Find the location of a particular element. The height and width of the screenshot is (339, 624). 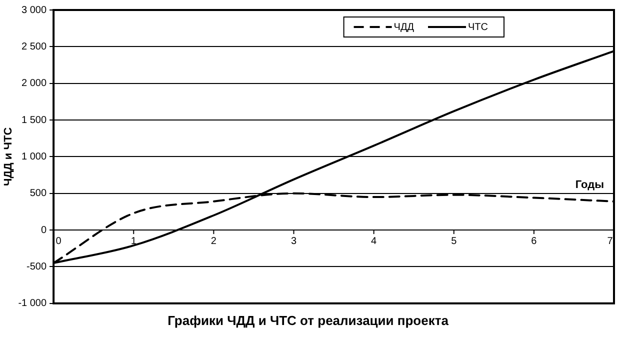

y-tick-label: -1 000 is located at coordinates (32, 304).